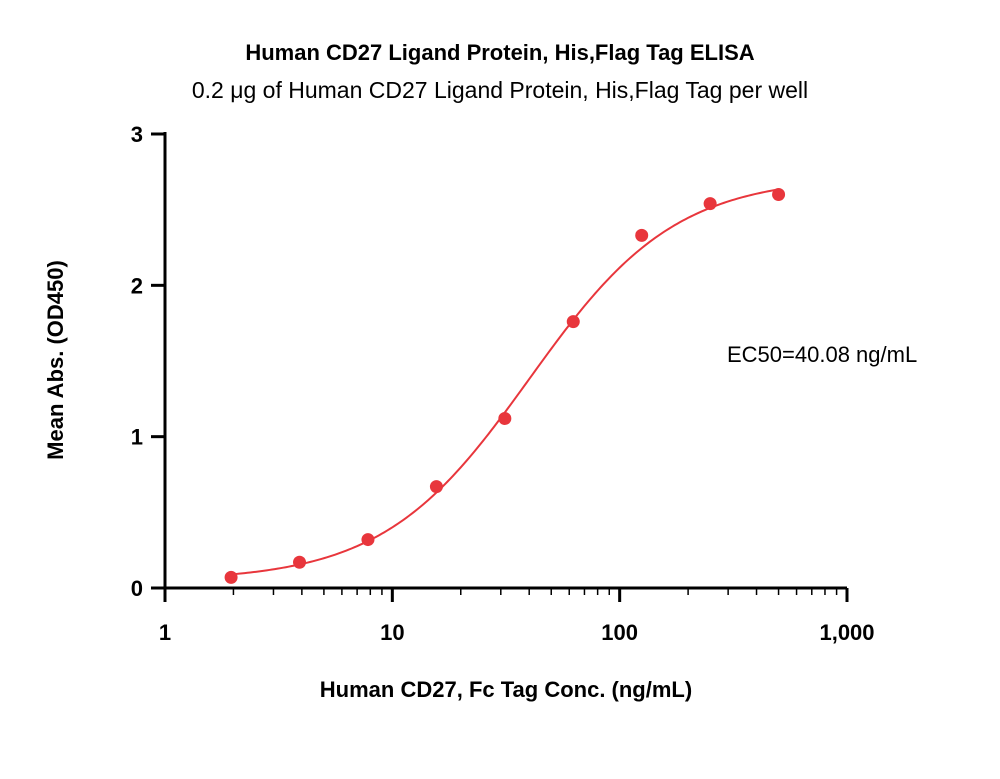 This screenshot has height=779, width=1000. I want to click on x-tick-label: 100, so click(619, 632).